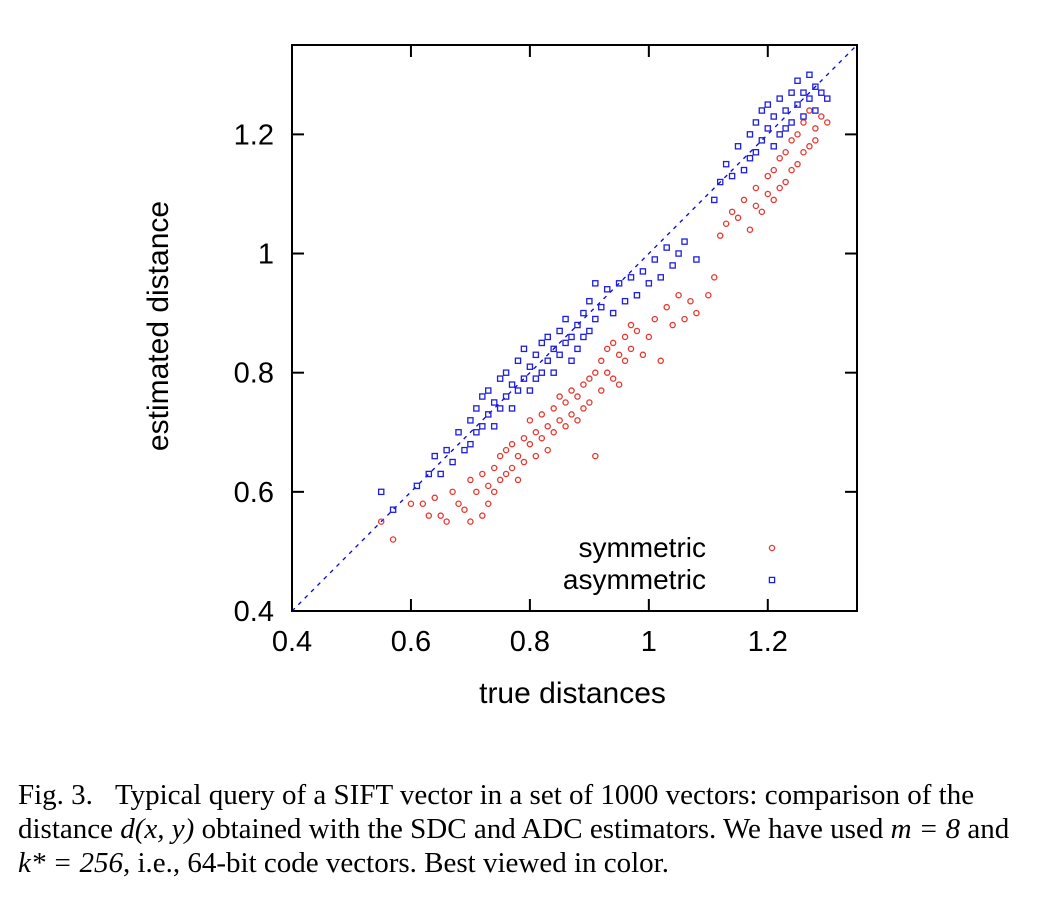  I want to click on y-tick-label: 1.2, so click(254, 135).